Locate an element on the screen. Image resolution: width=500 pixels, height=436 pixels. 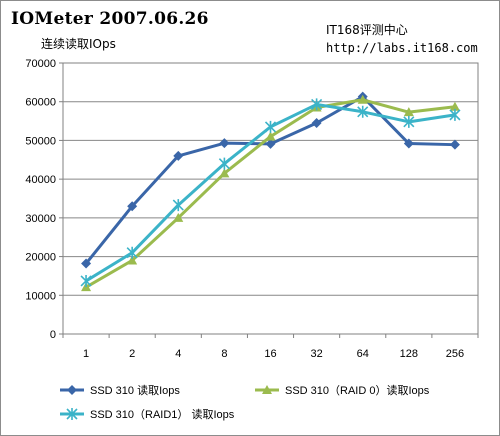
x-tick-label: 64 is located at coordinates (363, 354).